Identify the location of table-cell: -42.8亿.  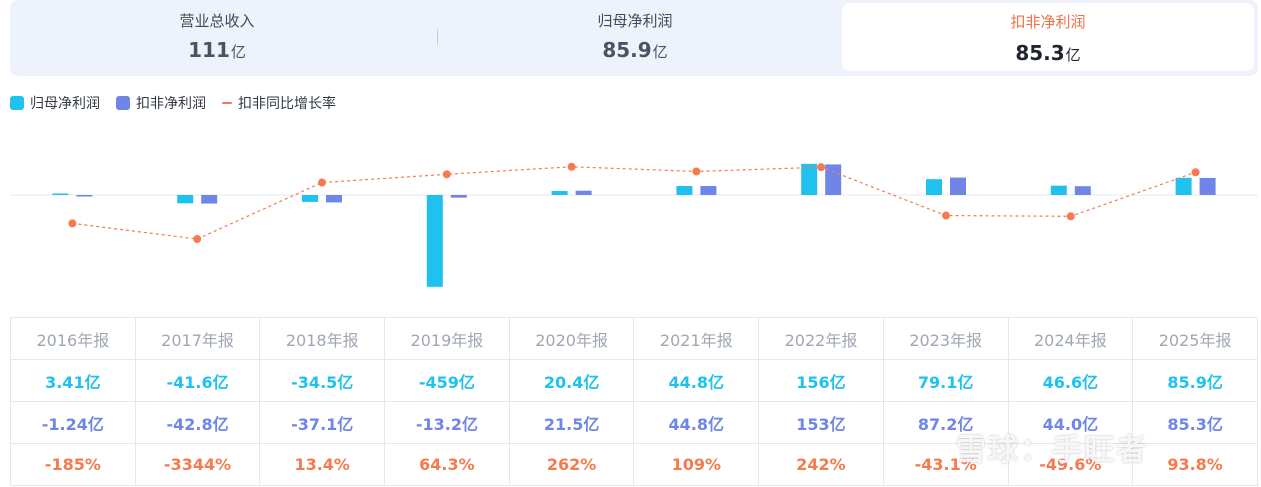
(197, 422).